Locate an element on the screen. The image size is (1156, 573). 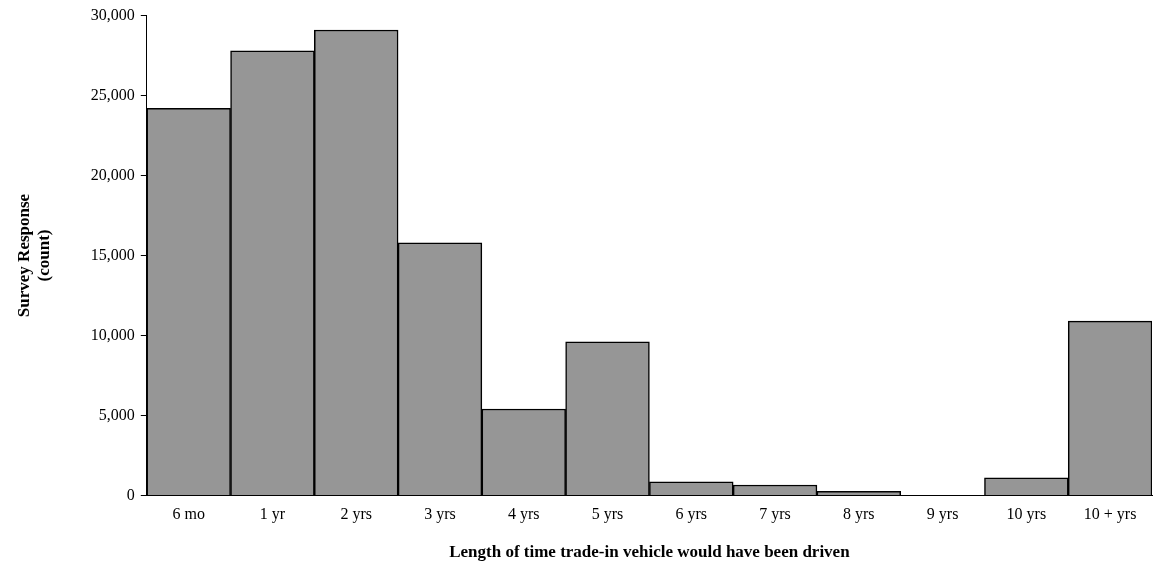
x-tick-label: 6 yrs is located at coordinates (691, 514).